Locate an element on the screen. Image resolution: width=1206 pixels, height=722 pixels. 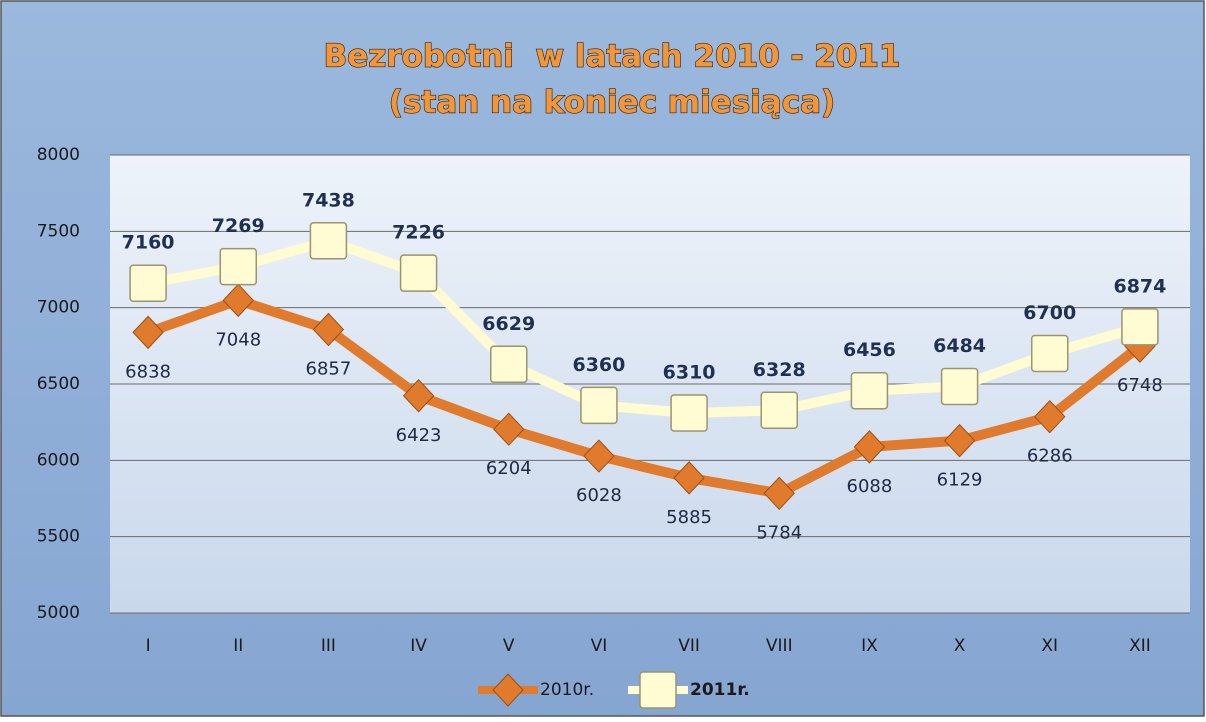
x-tick-label: XII is located at coordinates (1140, 646).